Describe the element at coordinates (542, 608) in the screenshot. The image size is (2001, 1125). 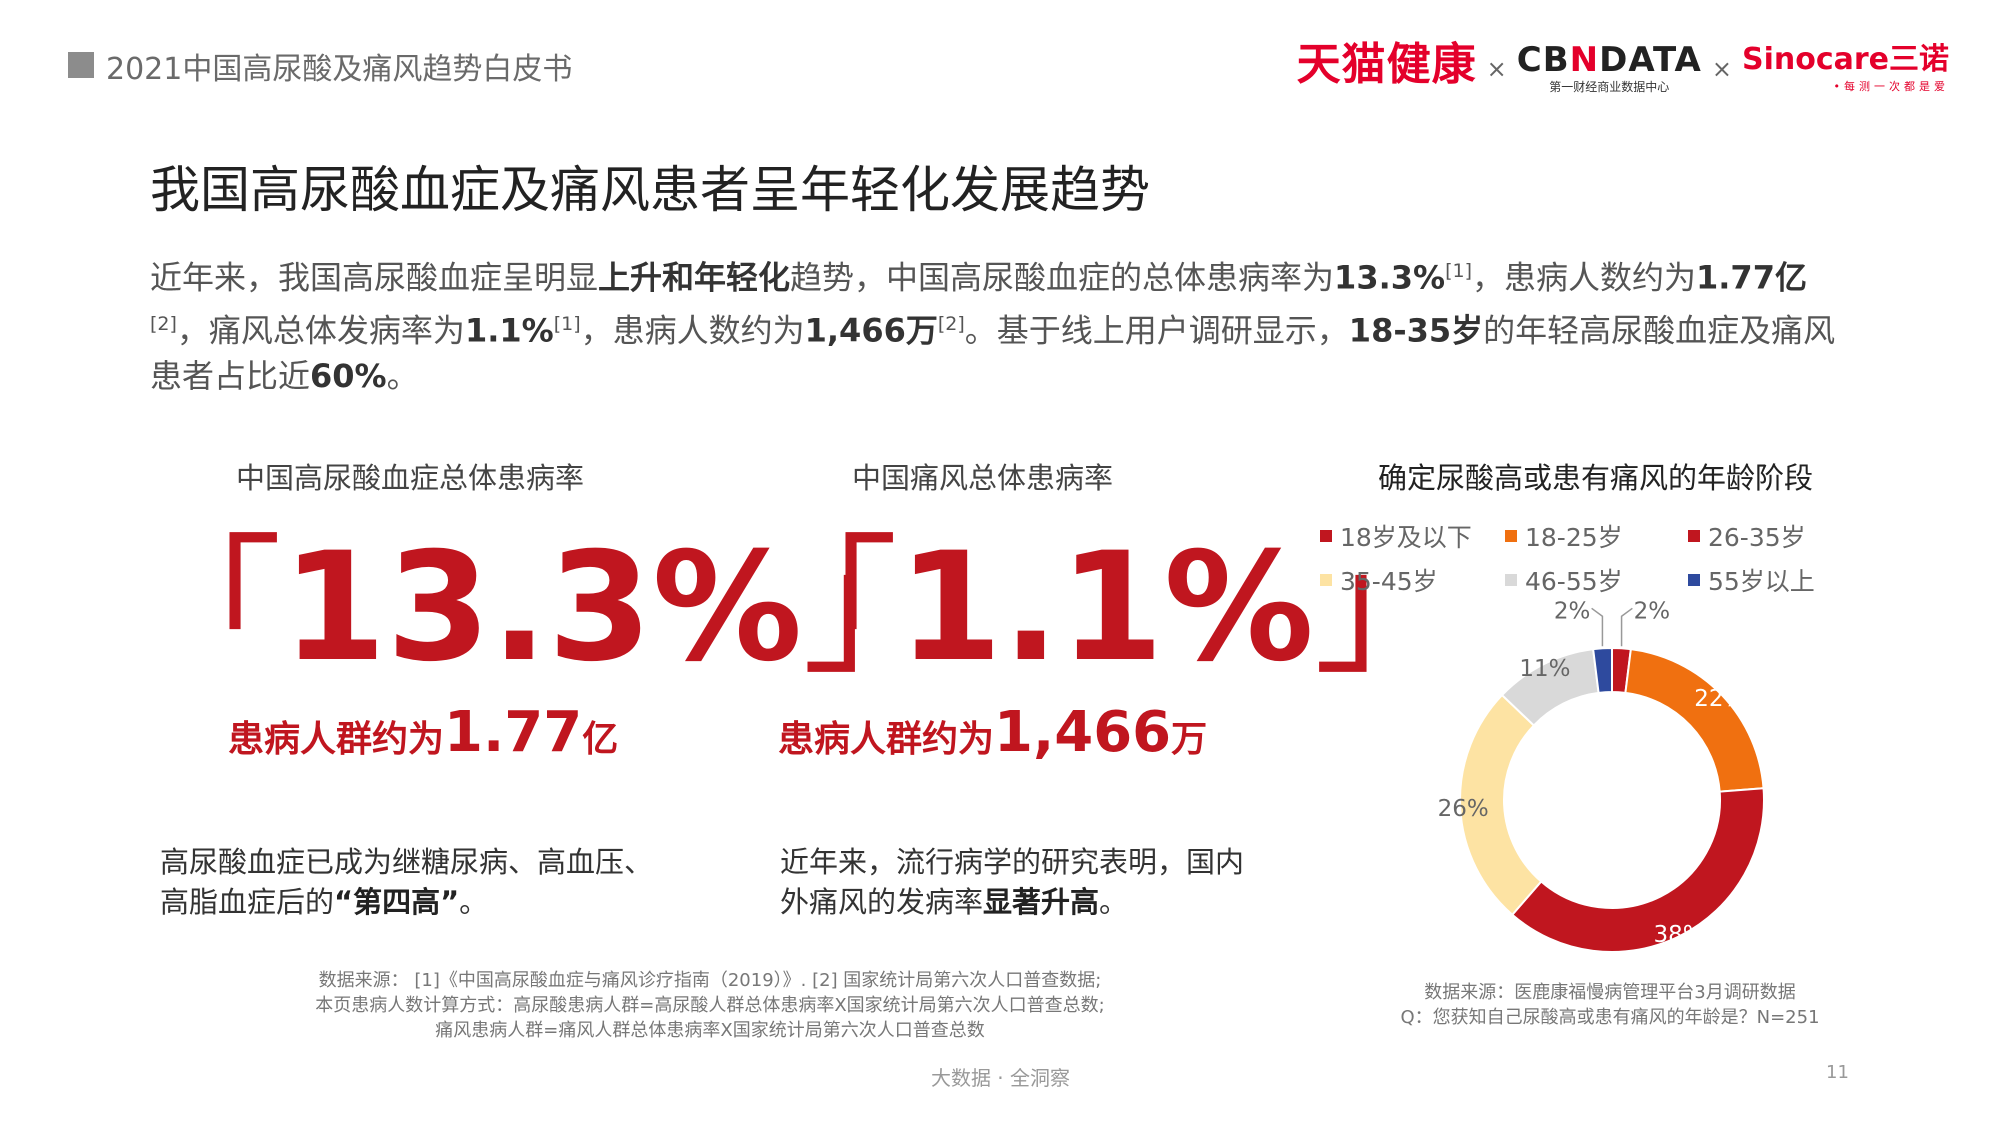
I see `hyperuricemia-rate: 「13.3%」` at that location.